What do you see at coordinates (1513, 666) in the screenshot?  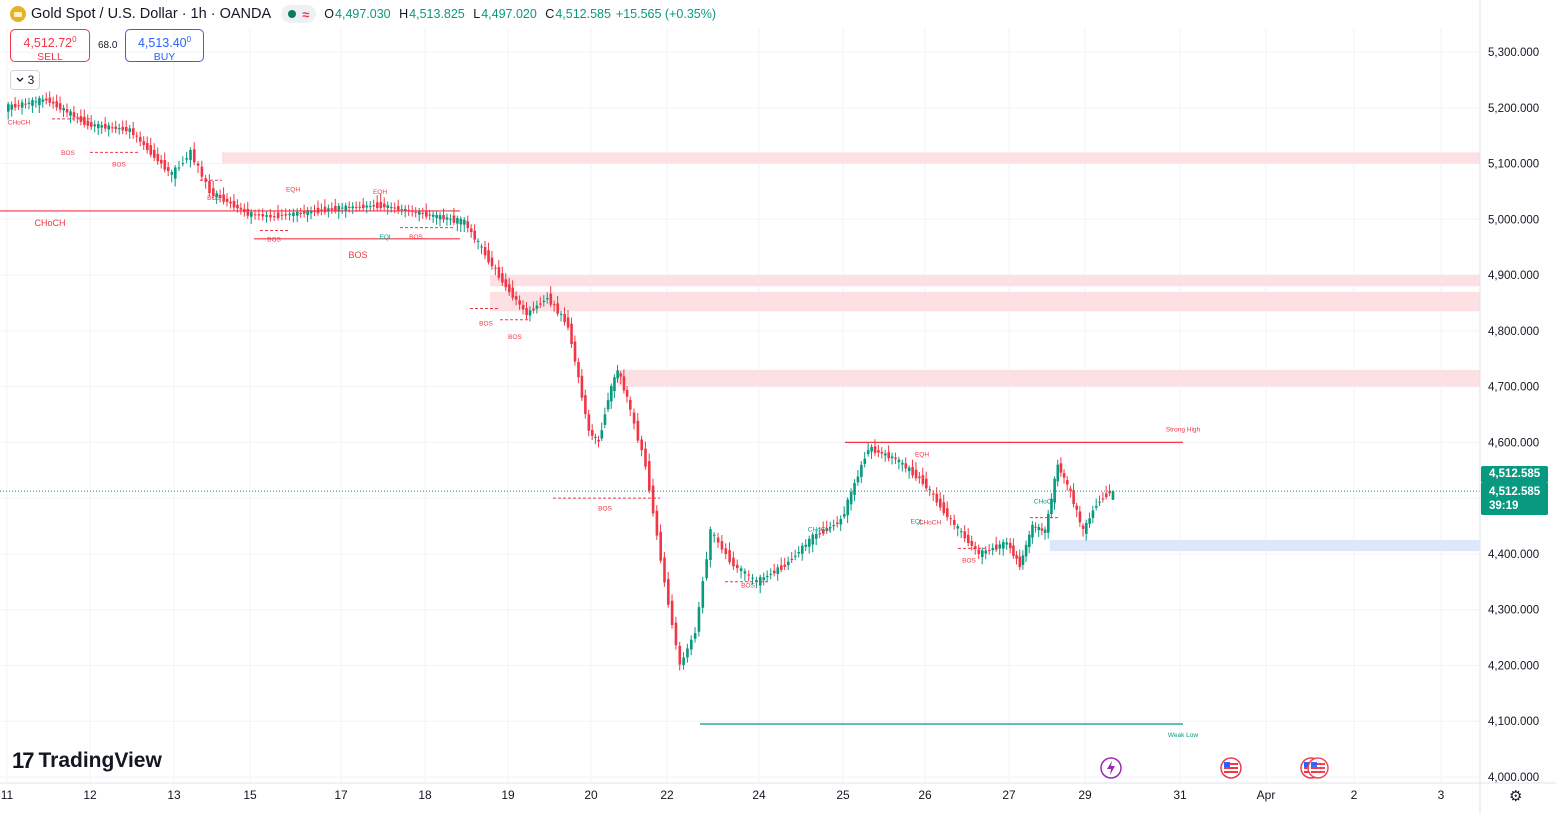 I see `price-tick-label: 4,200.000` at bounding box center [1513, 666].